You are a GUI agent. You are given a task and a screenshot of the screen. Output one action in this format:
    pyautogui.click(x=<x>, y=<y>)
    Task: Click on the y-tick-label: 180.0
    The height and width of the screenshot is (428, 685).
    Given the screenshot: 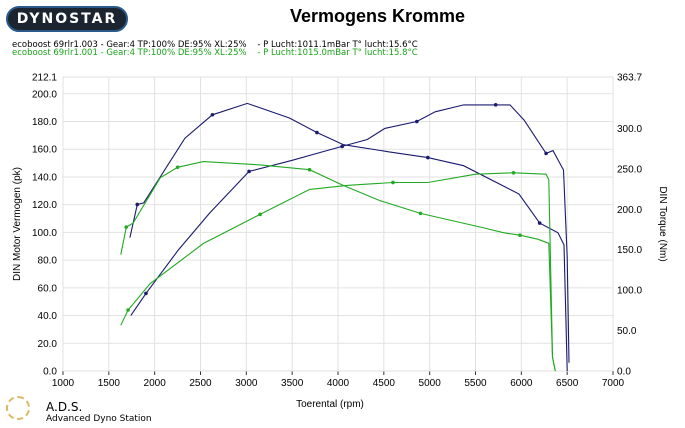 What is the action you would take?
    pyautogui.click(x=44, y=122)
    